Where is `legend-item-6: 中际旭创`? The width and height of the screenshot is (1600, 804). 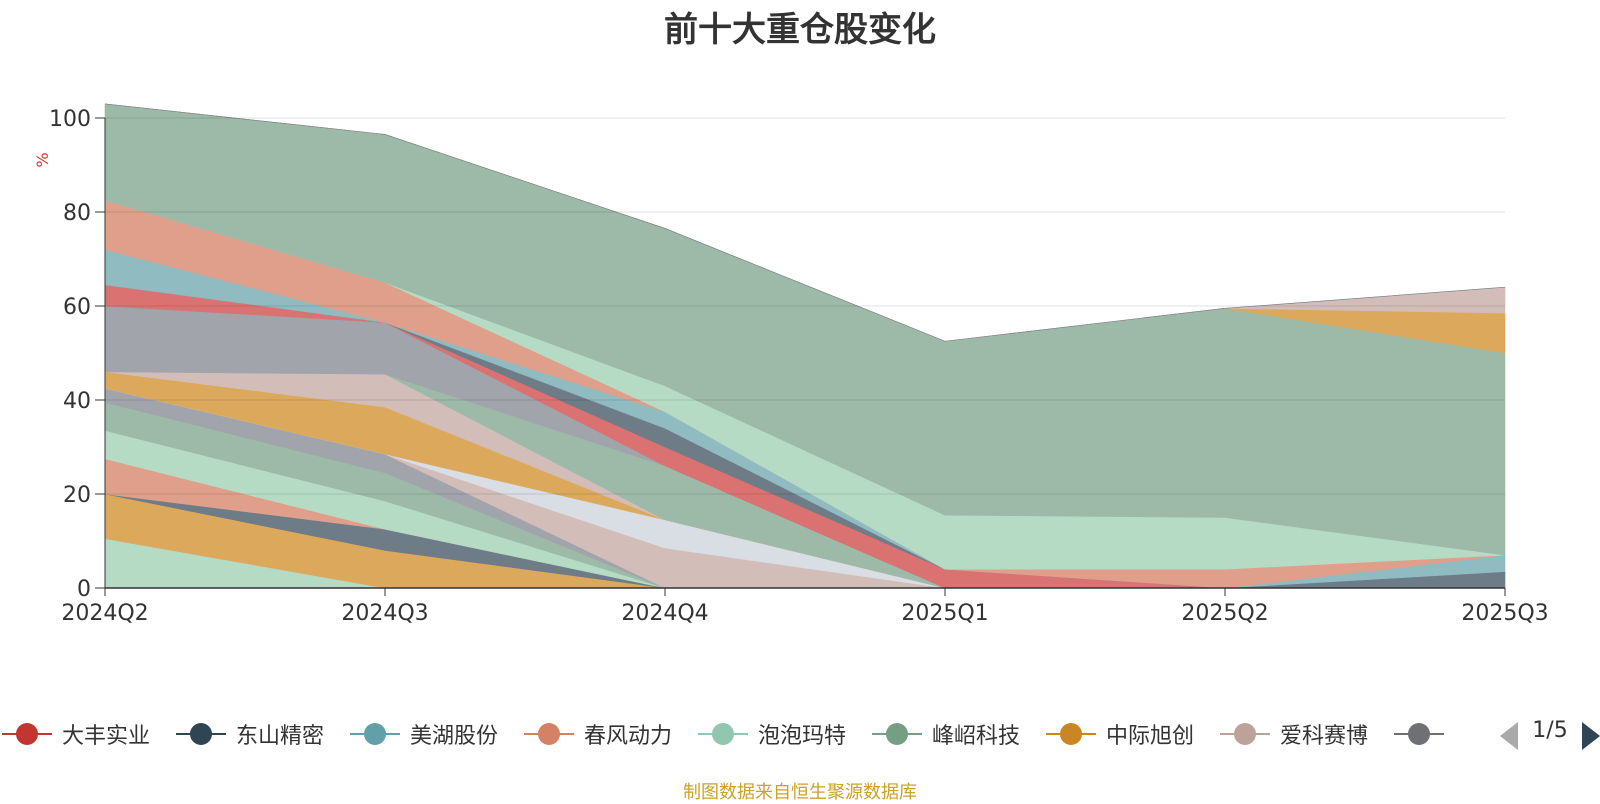 legend-item-6: 中际旭创 is located at coordinates (1120, 734).